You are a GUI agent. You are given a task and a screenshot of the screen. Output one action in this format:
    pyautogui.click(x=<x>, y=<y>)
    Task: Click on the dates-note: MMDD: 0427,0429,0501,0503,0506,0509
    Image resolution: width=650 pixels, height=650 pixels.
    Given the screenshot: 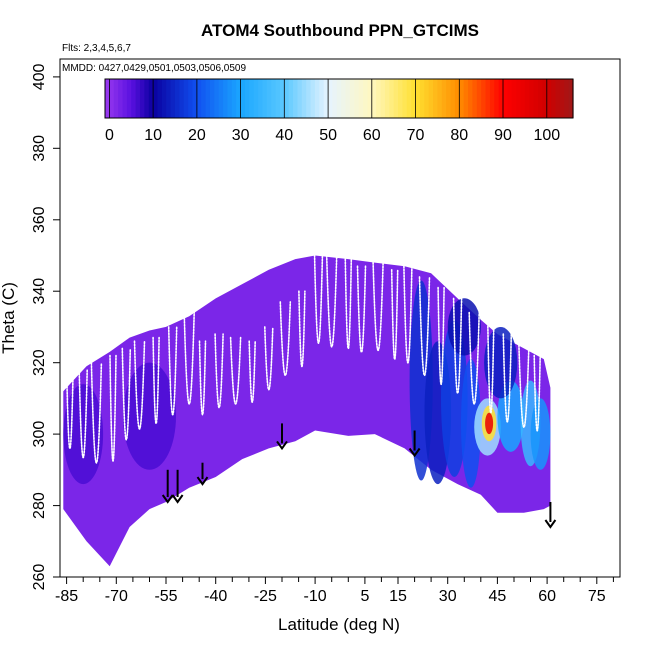 What is the action you would take?
    pyautogui.click(x=154, y=68)
    